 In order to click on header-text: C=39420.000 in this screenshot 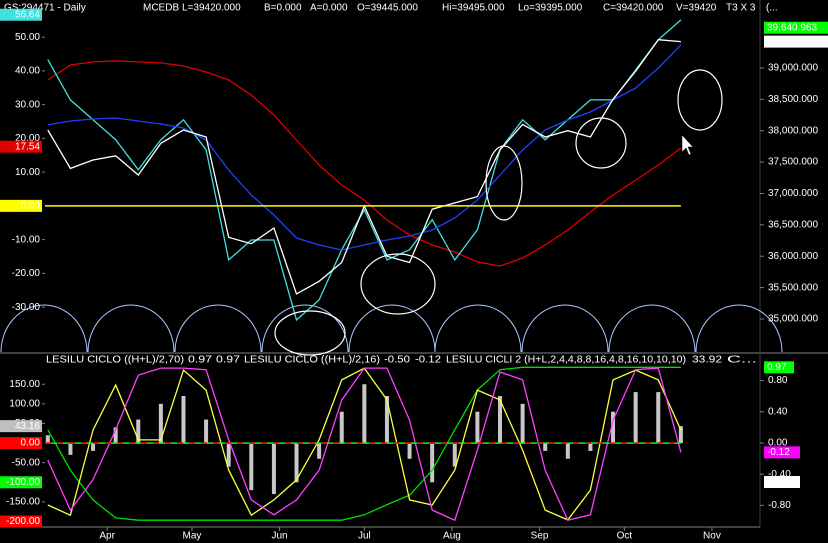, I will do `click(633, 8)`.